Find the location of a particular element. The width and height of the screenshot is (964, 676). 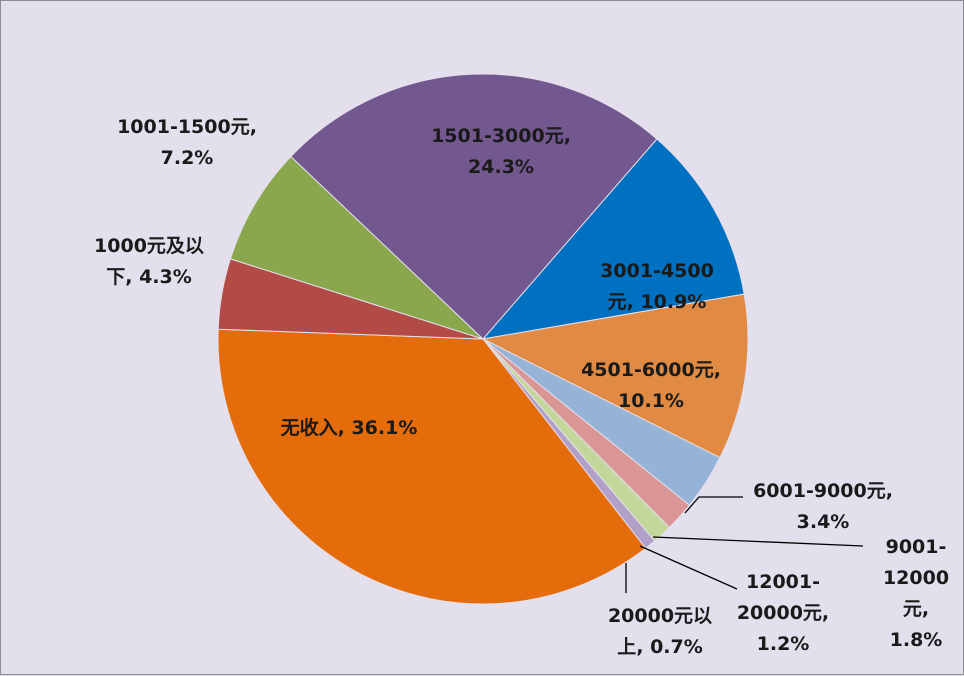

slice-label: 3001-4500 元, 10.9% is located at coordinates (657, 286).